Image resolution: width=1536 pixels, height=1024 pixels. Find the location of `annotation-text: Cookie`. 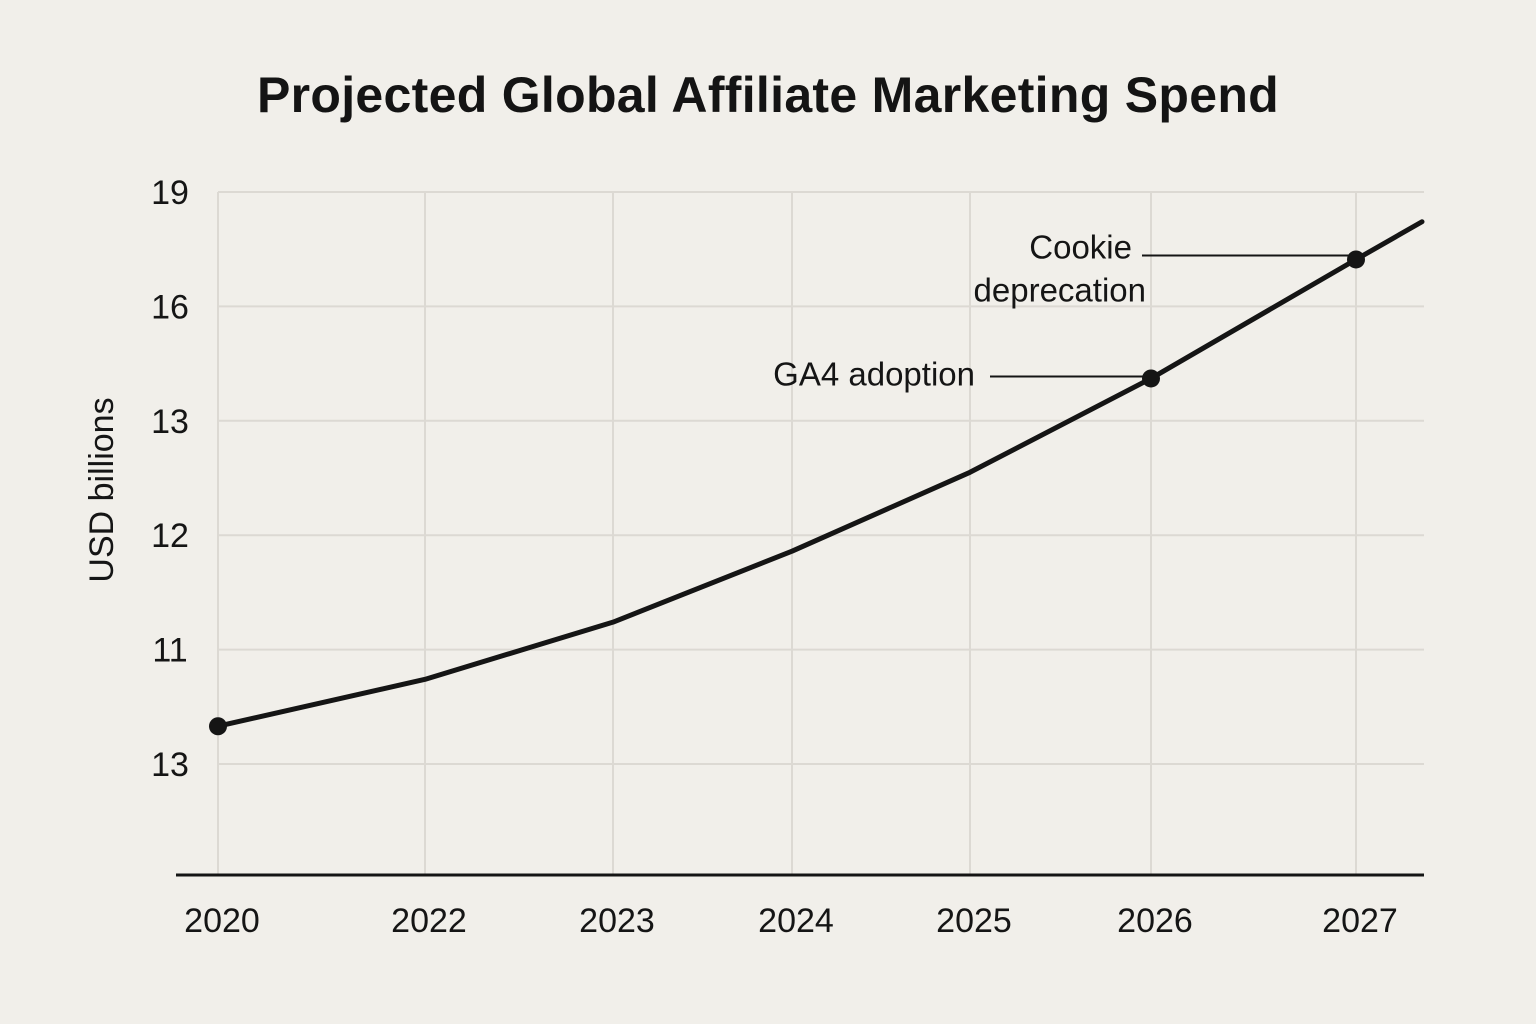

annotation-text: Cookie is located at coordinates (1080, 246).